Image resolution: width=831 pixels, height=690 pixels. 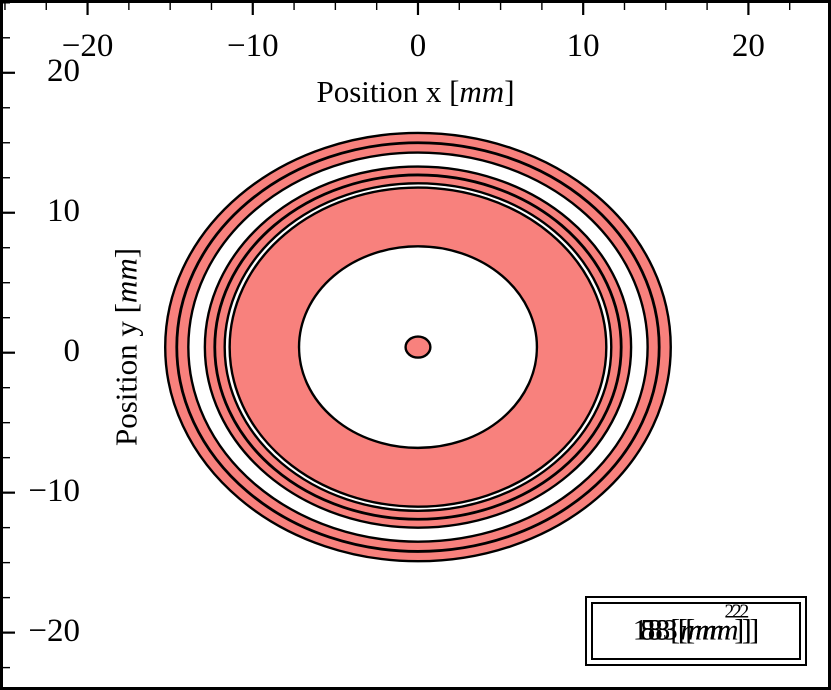 I want to click on x-axis-label-suffix: ], so click(x=509, y=91).